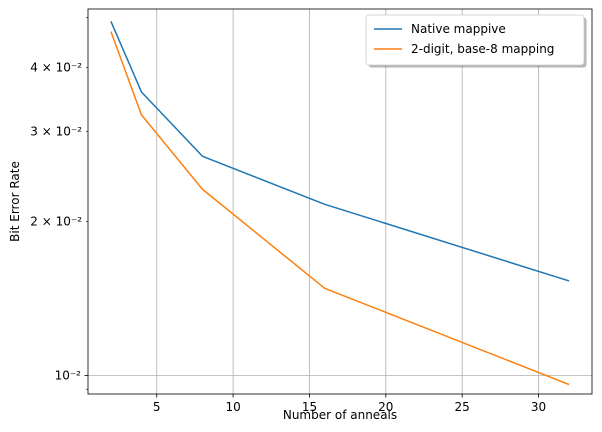 This screenshot has width=602, height=432. I want to click on legend: Native mappive 2-digit, base-8 mapping, so click(476, 41).